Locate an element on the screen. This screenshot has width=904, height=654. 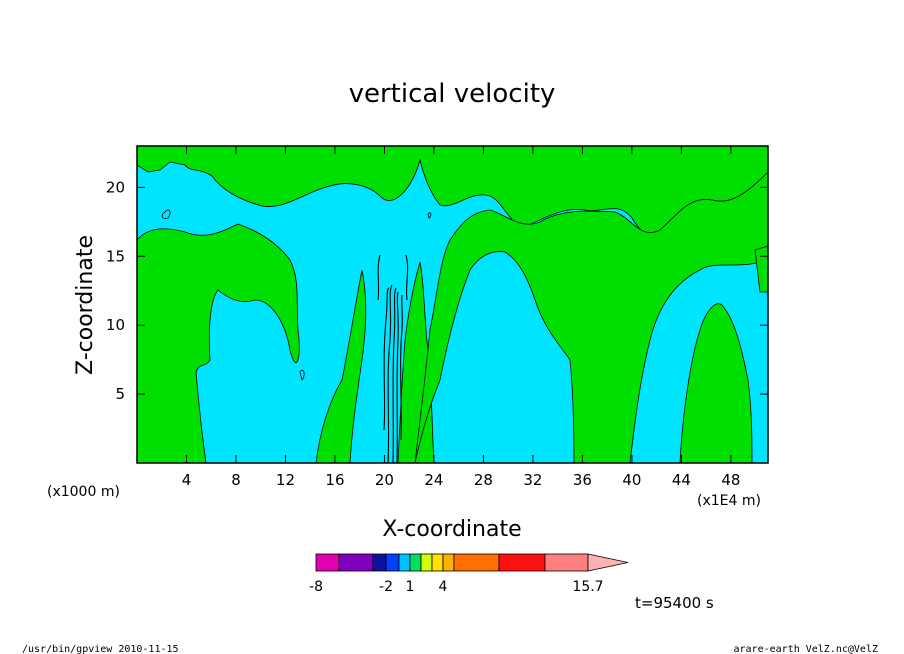
x-tick-label: 48 is located at coordinates (730, 480).